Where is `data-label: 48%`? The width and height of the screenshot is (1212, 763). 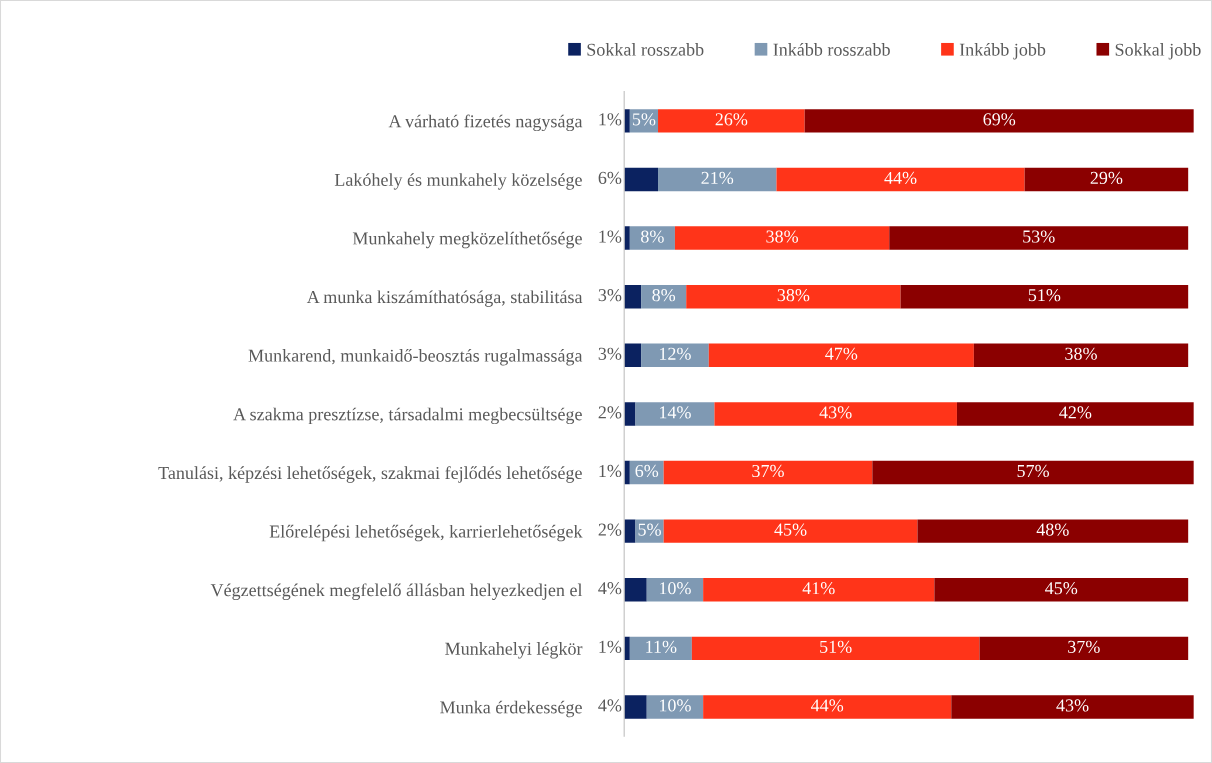
data-label: 48% is located at coordinates (1052, 529).